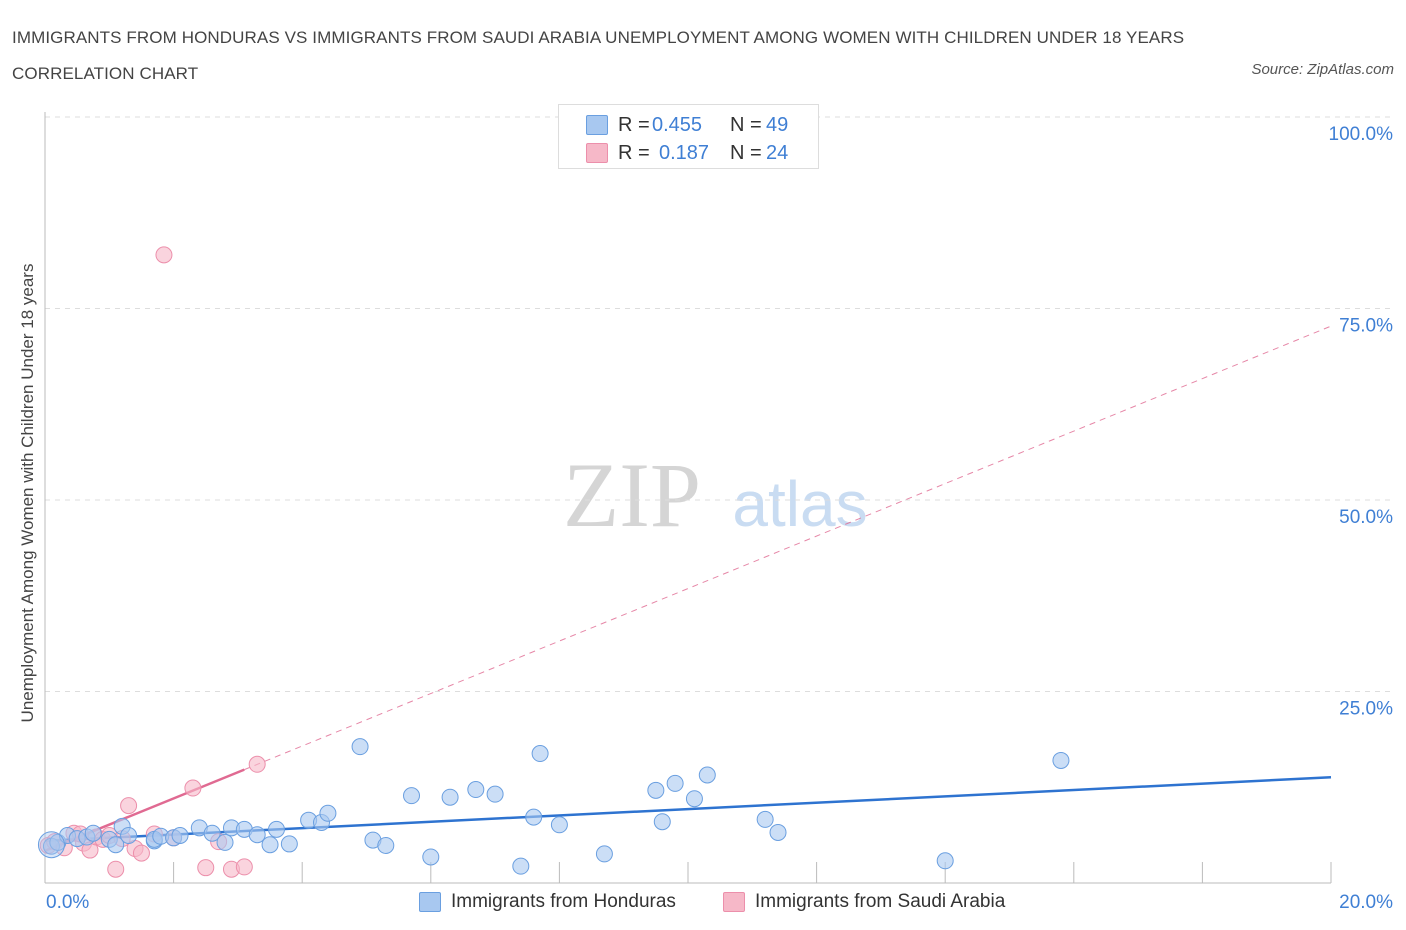  Describe the element at coordinates (51, 845) in the screenshot. I see `honduras-cluster-point` at that location.